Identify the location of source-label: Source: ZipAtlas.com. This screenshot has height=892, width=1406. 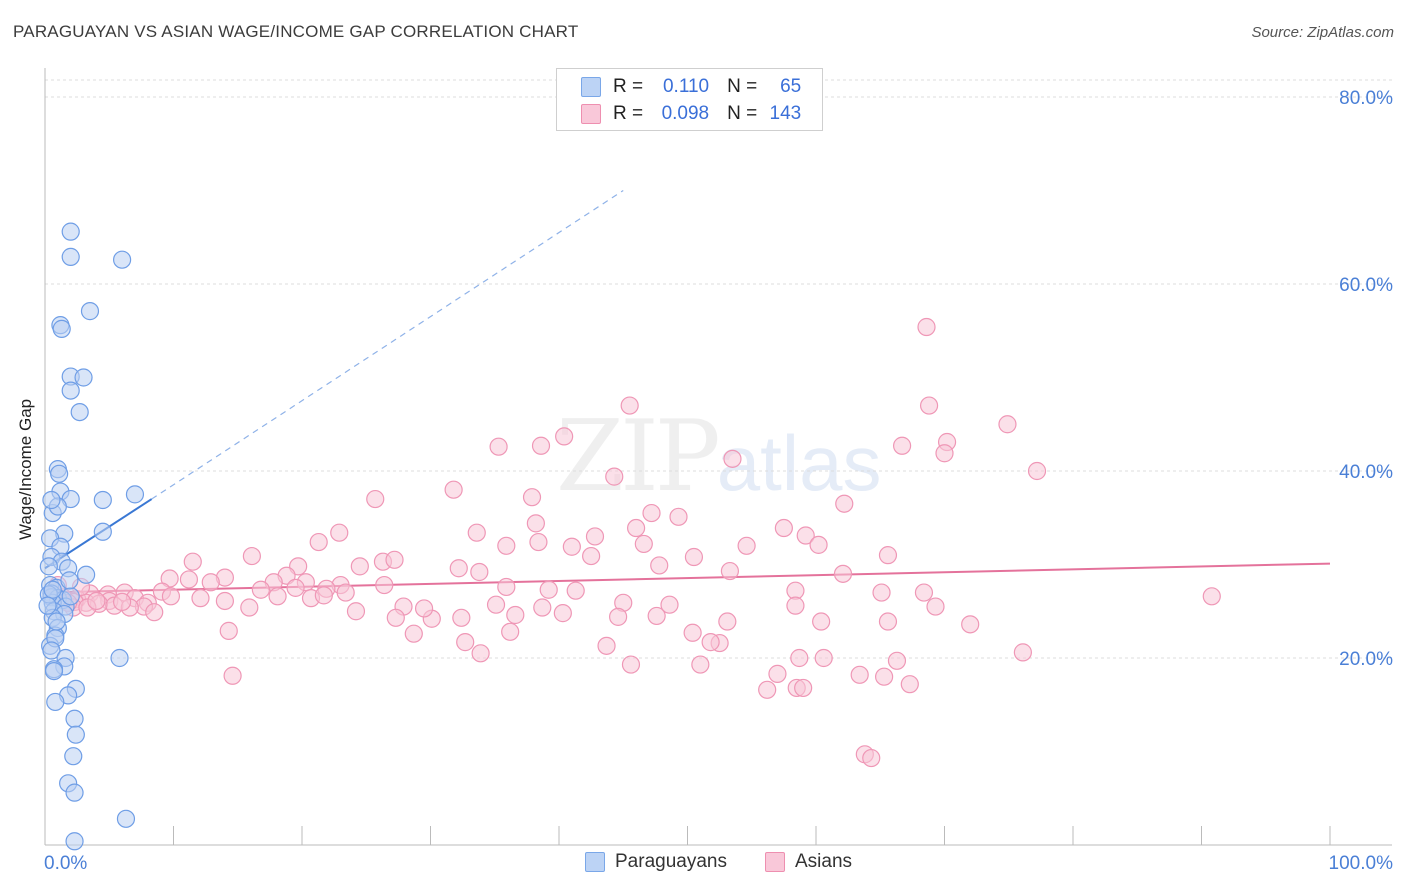
(1322, 32).